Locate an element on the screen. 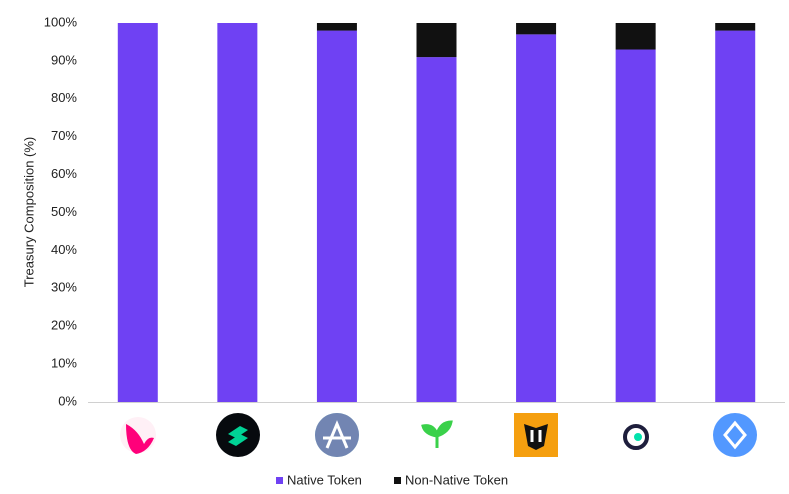 The height and width of the screenshot is (494, 789). icon-ens-shape is located at coordinates (735, 435).